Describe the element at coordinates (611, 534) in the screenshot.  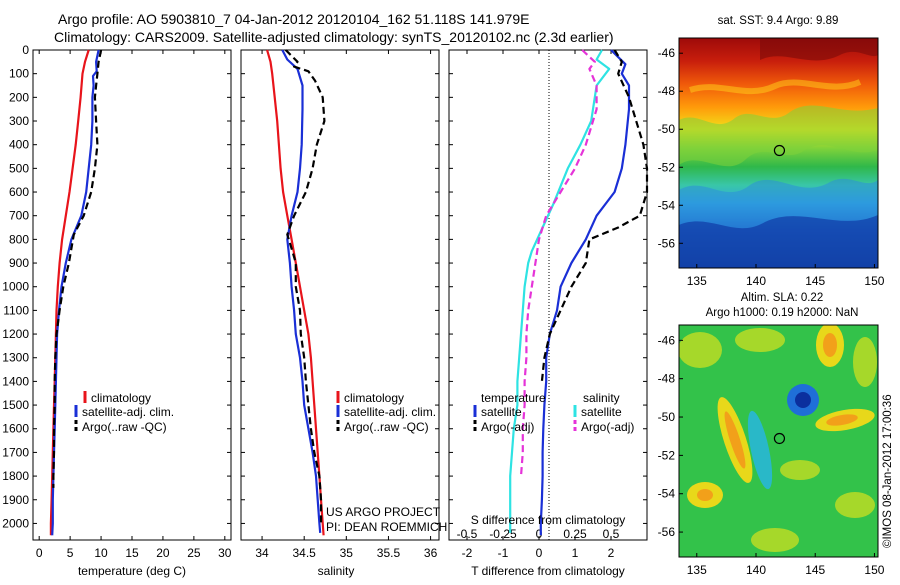
I see `s-tick-label: 0.5` at that location.